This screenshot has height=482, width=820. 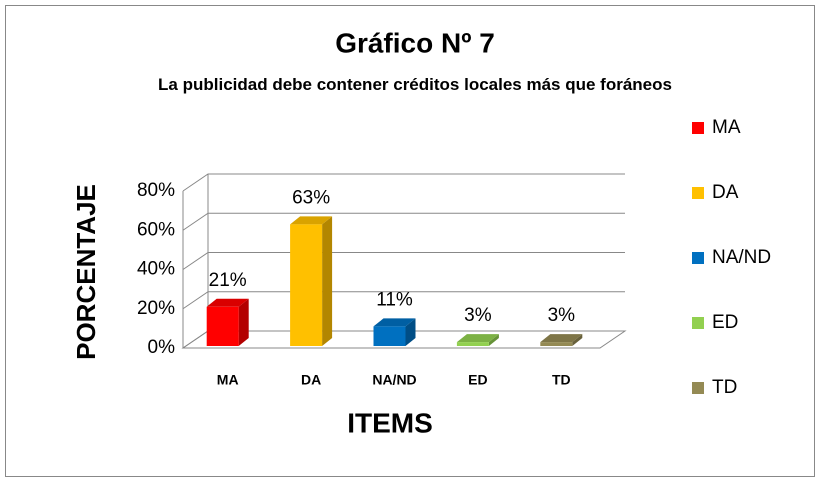 I want to click on y-tick-label: 0%, so click(x=162, y=347).